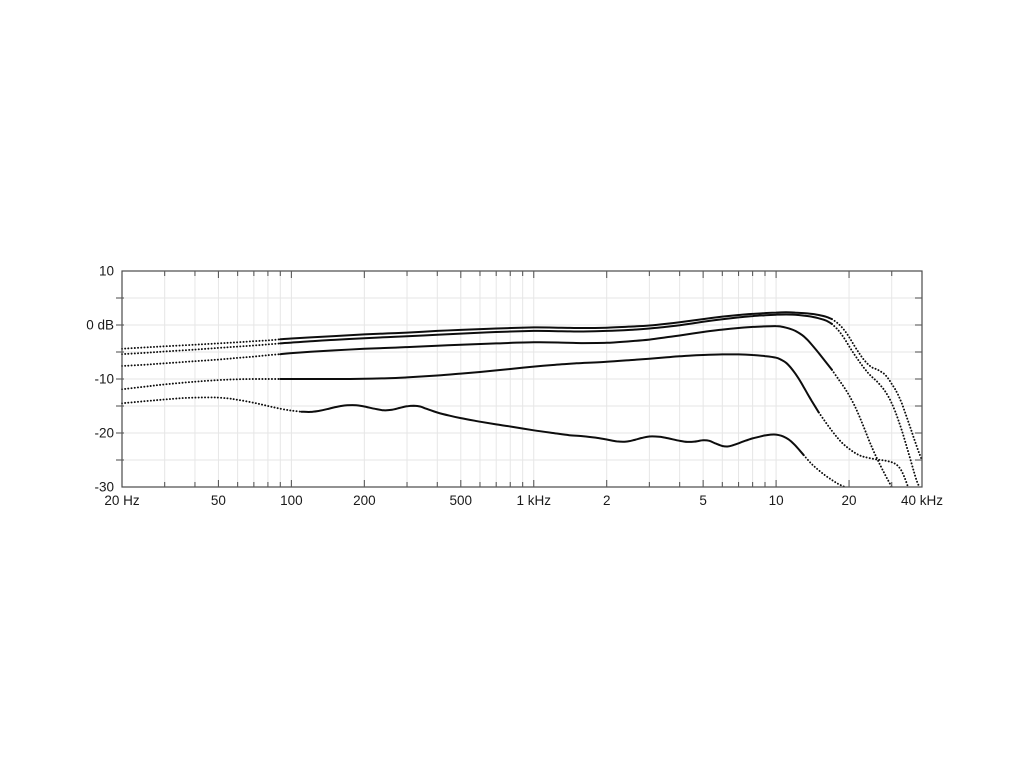 Image resolution: width=1024 pixels, height=768 pixels. I want to click on curve-3-solid, so click(556, 348).